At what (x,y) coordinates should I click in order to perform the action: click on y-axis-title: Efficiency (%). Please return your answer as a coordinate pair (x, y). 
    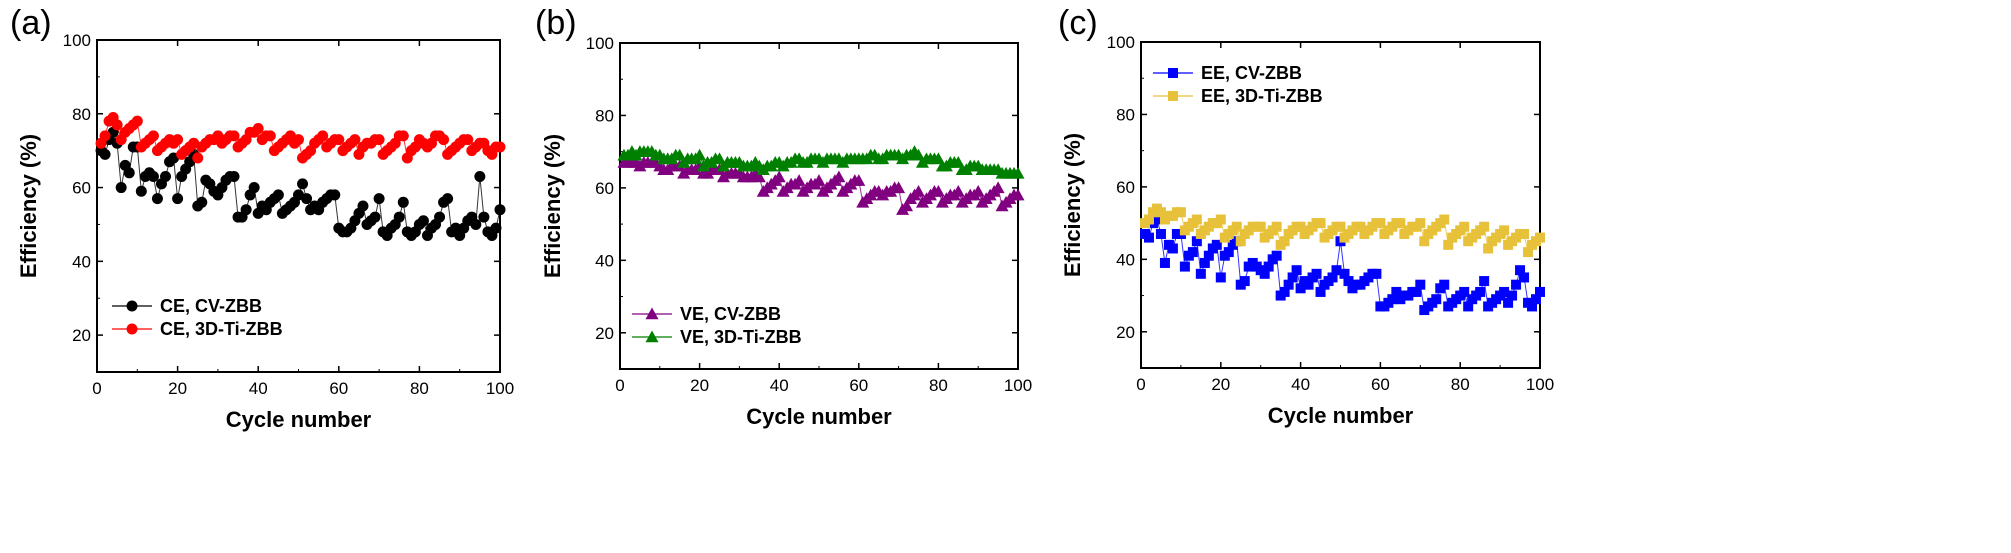
    Looking at the image, I should click on (552, 206).